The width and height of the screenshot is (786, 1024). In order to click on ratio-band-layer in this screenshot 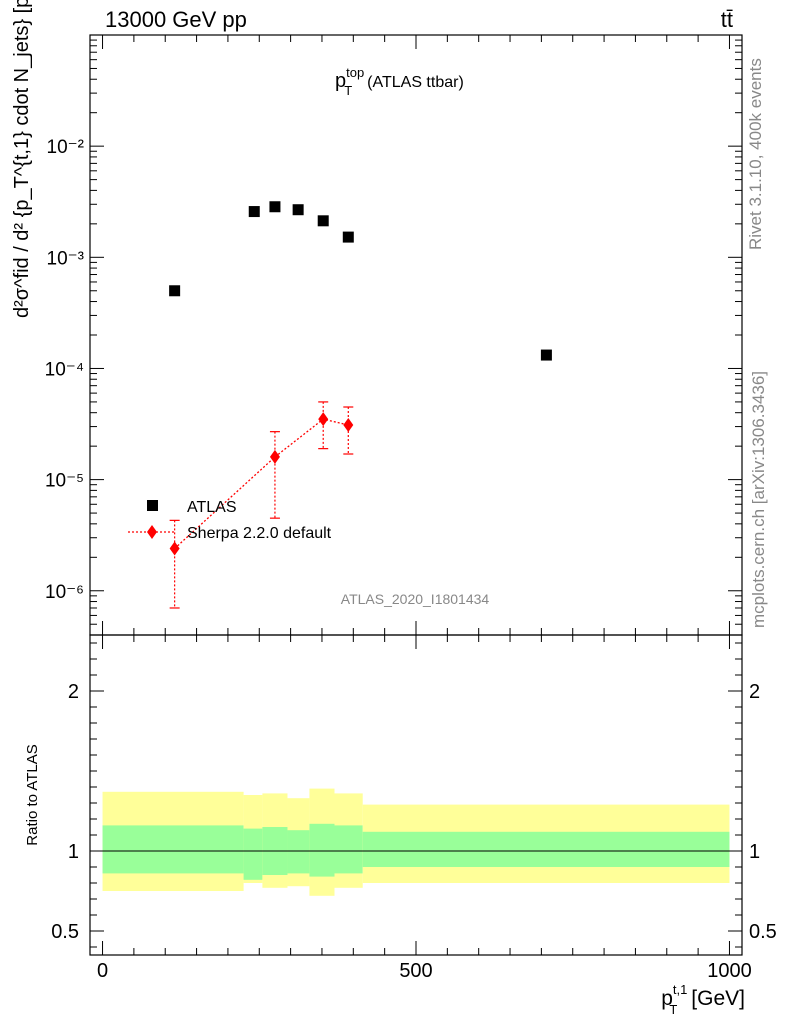, I will do `click(416, 842)`.